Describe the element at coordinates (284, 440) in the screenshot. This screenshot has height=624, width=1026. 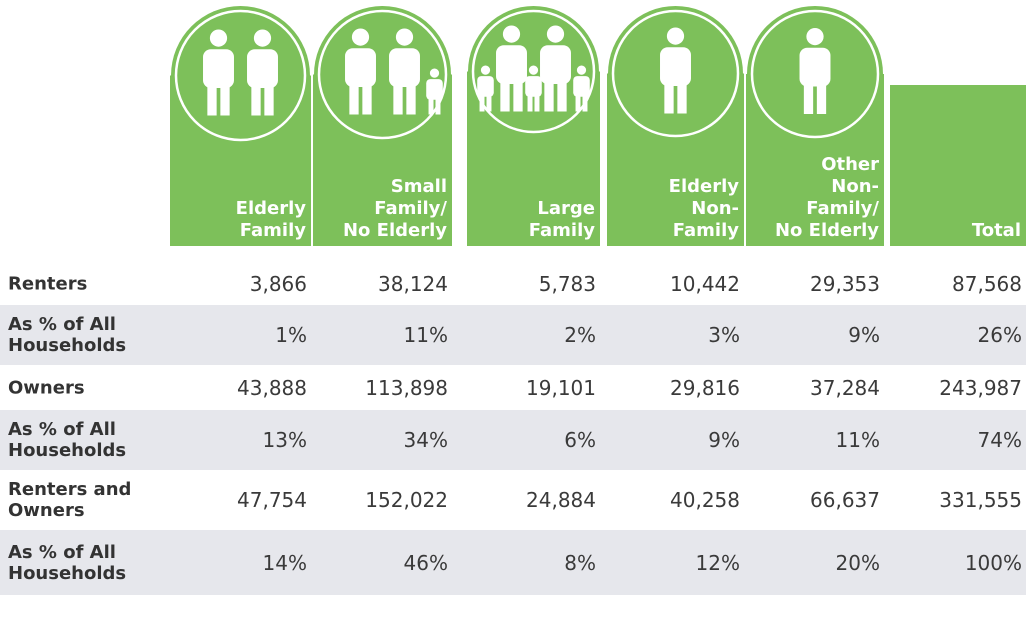
I see `table-cell: 13%` at that location.